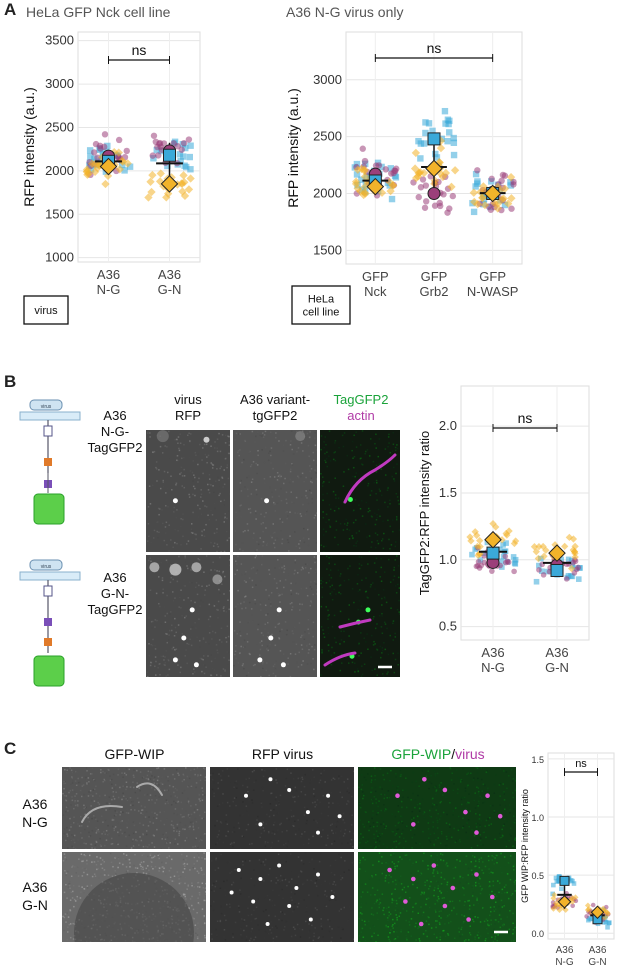  Describe the element at coordinates (46, 407) in the screenshot. I see `schematic-virus-label: virus` at that location.